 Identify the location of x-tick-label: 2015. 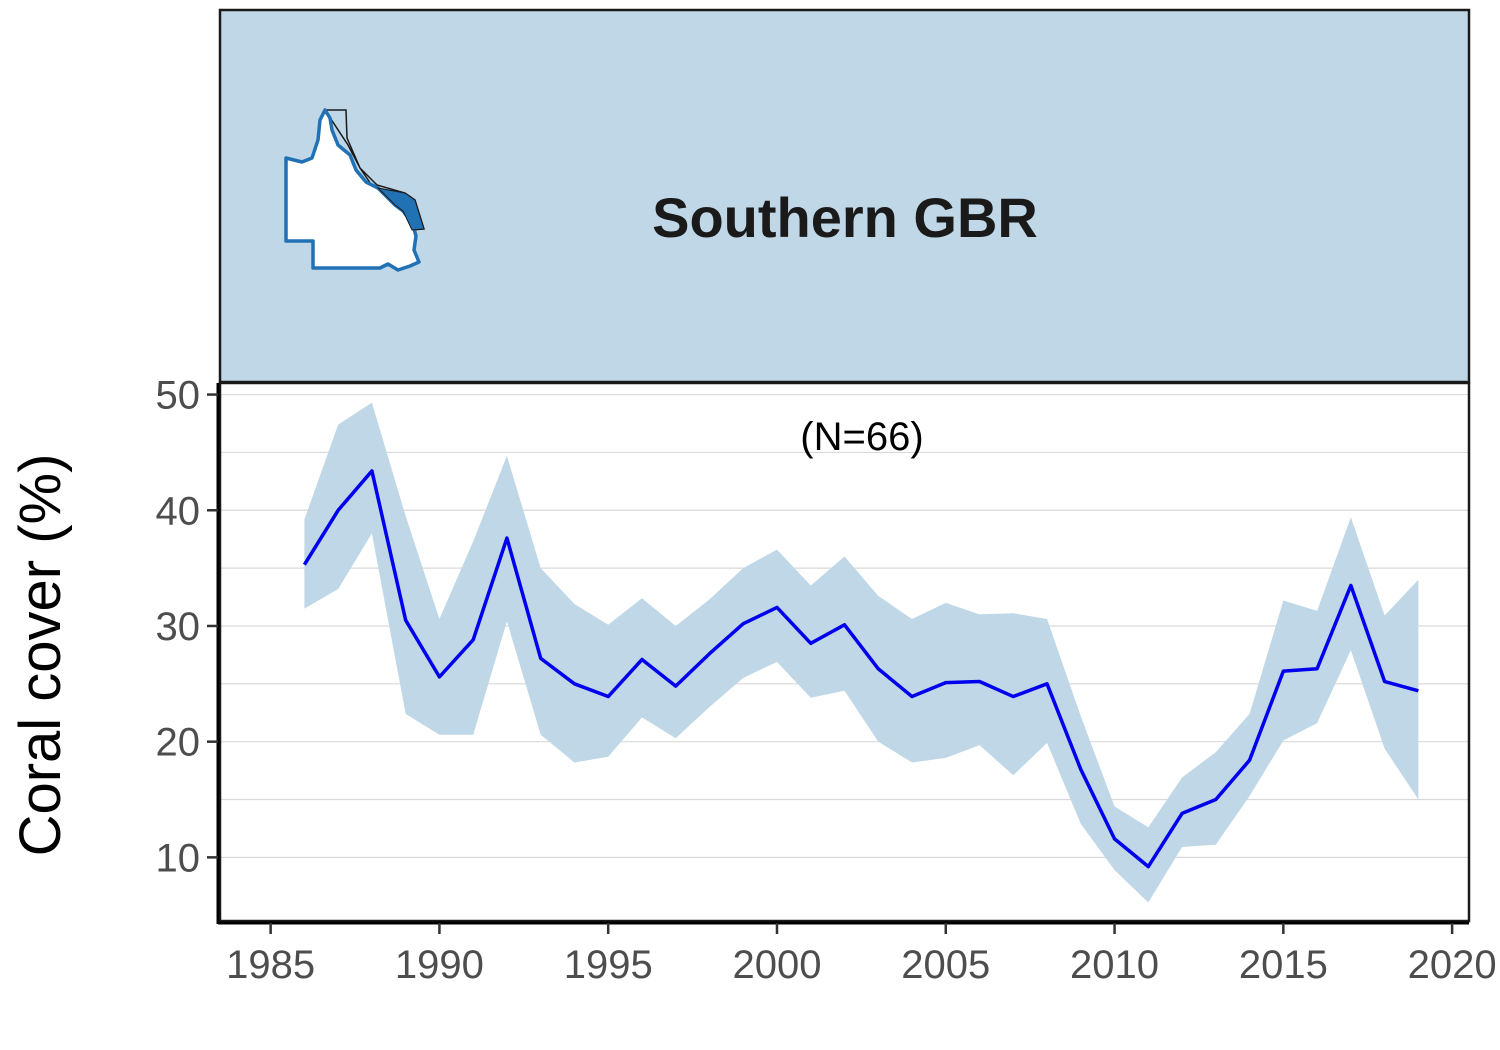
(1283, 965).